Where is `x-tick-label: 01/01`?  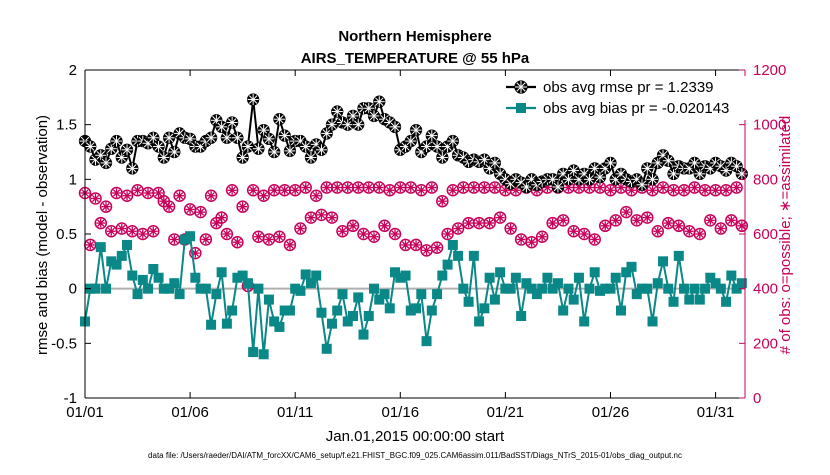
x-tick-label: 01/01 is located at coordinates (85, 412).